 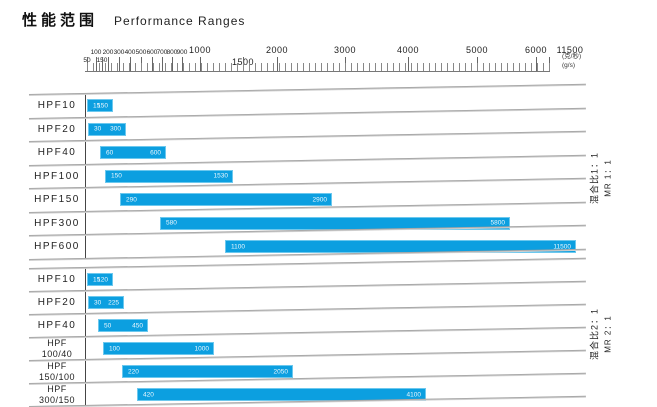 What do you see at coordinates (182, 52) in the screenshot?
I see `axis-tick-label: 900` at bounding box center [182, 52].